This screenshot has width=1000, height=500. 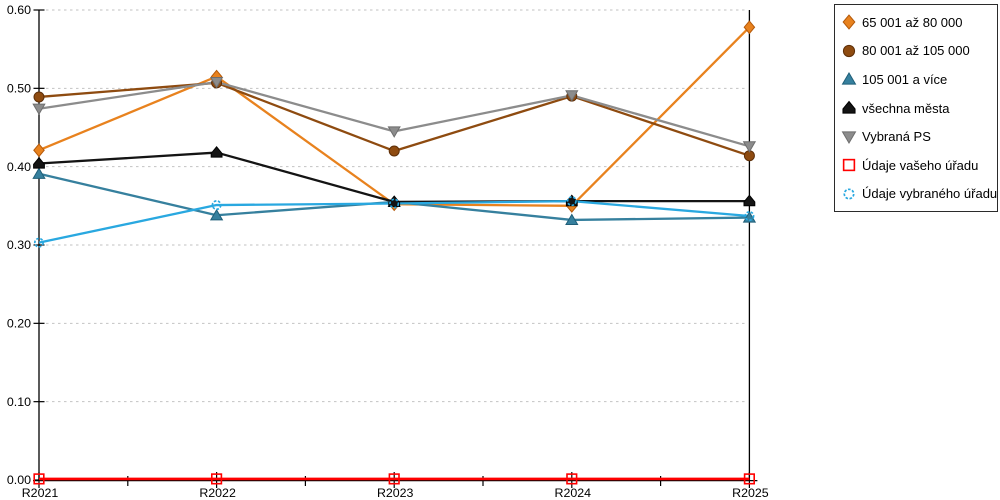 I want to click on legend-label: Vybraná PS, so click(x=896, y=137).